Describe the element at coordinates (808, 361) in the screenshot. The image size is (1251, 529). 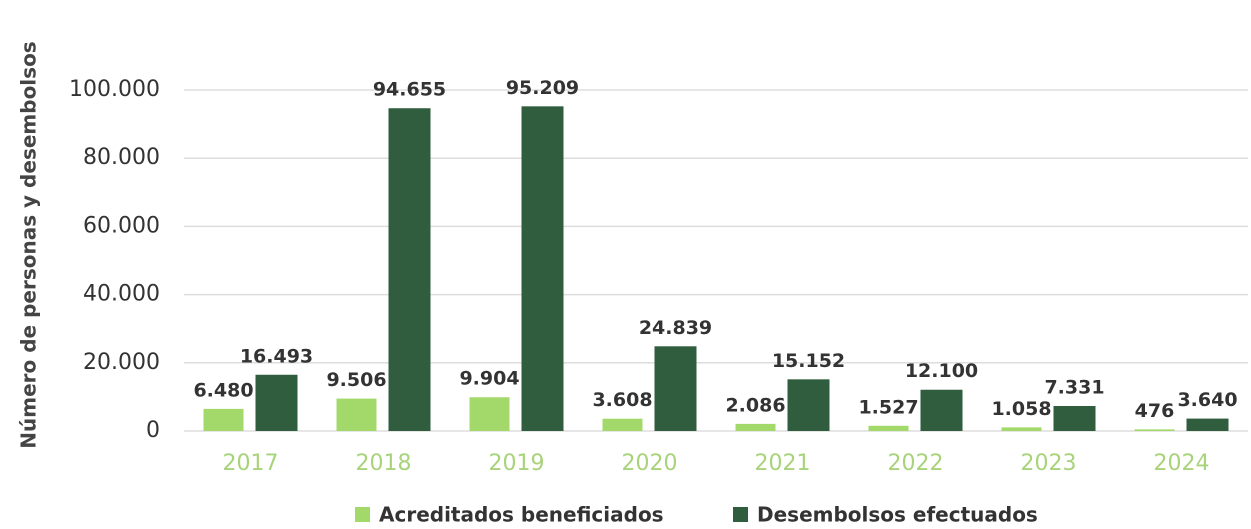
I see `value-label: 15.152` at that location.